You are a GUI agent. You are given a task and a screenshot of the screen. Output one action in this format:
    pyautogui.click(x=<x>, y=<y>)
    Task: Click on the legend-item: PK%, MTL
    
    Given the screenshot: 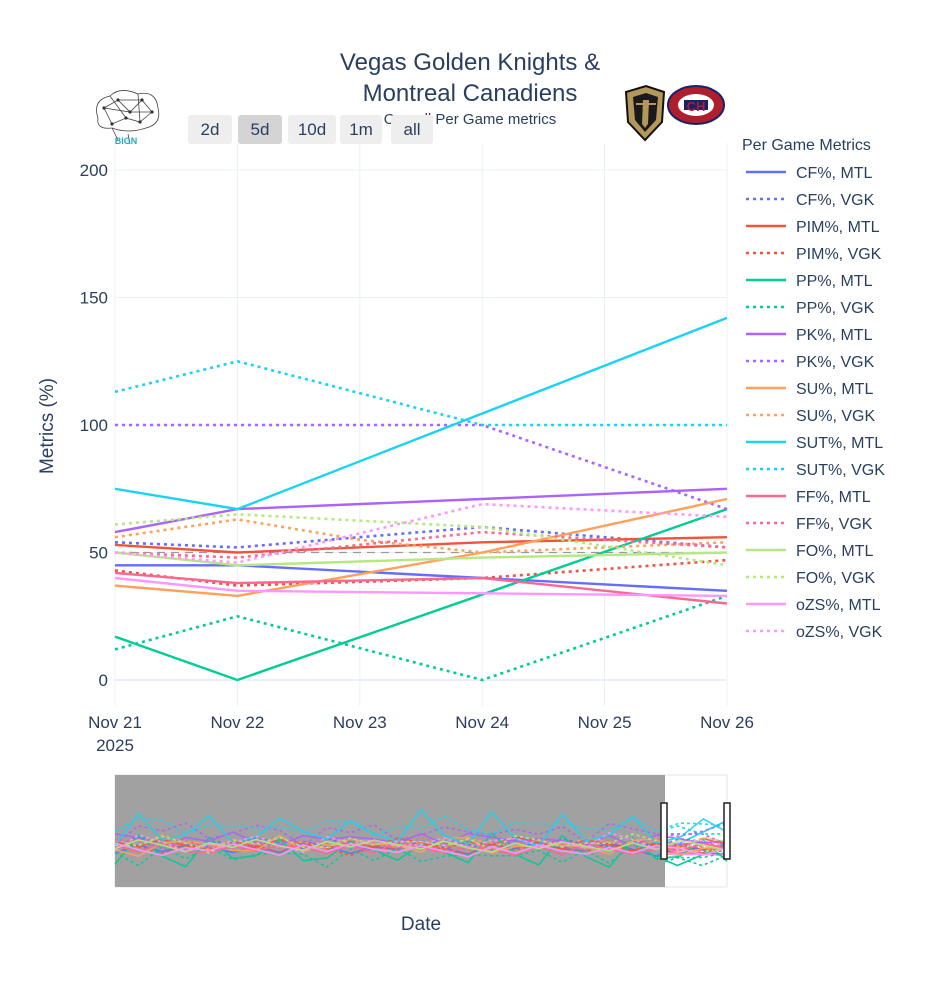 What is the action you would take?
    pyautogui.click(x=809, y=335)
    